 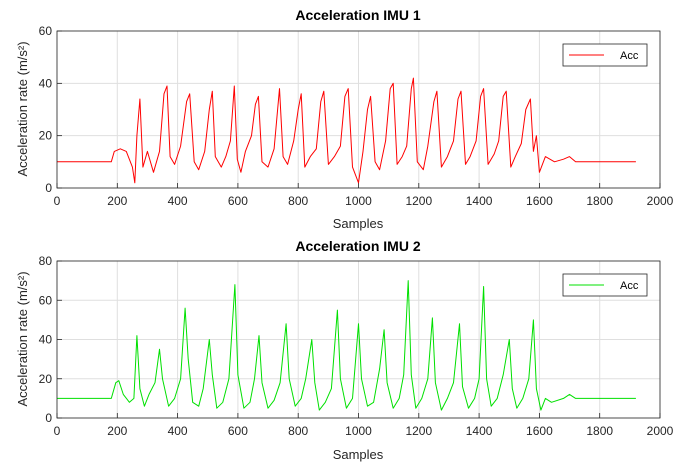 I want to click on y-tick-label: 80, so click(x=46, y=261).